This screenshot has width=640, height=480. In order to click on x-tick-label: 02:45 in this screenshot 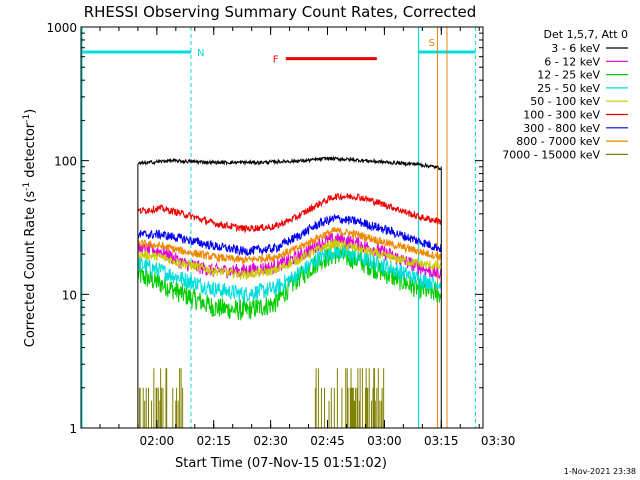, I will do `click(327, 441)`.